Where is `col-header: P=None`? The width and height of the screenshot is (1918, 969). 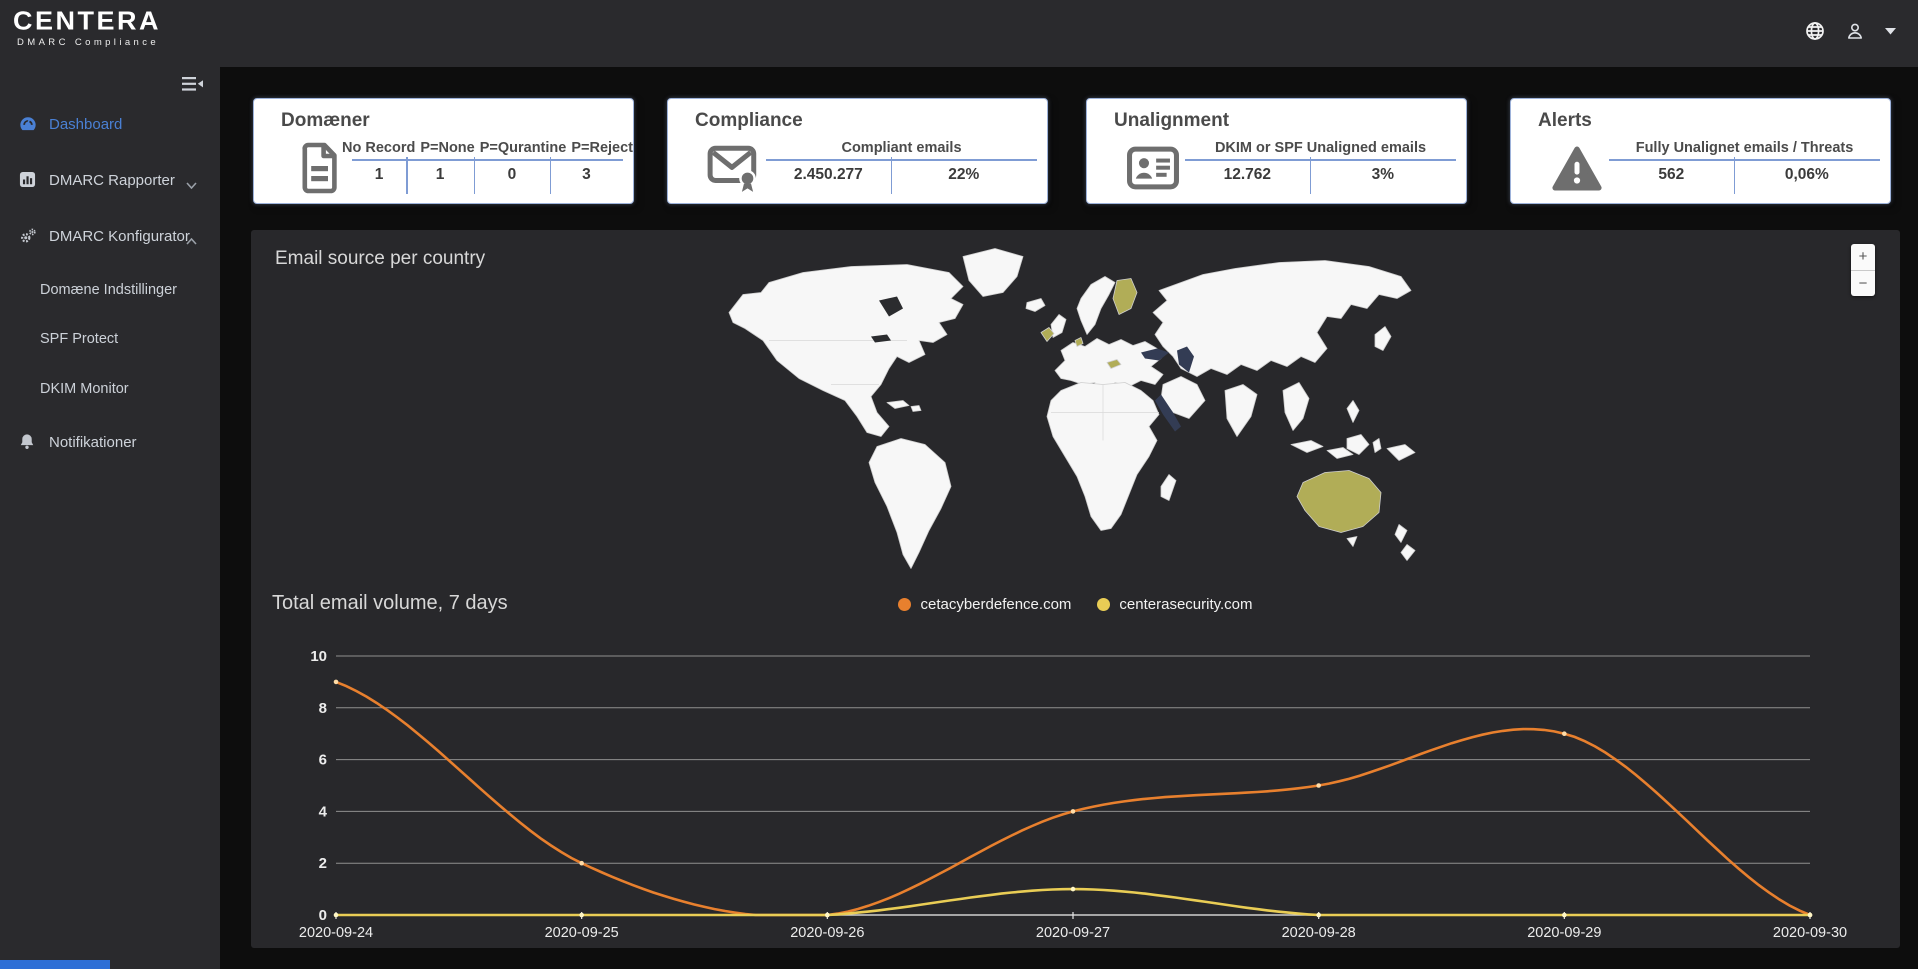
col-header: P=None is located at coordinates (447, 148).